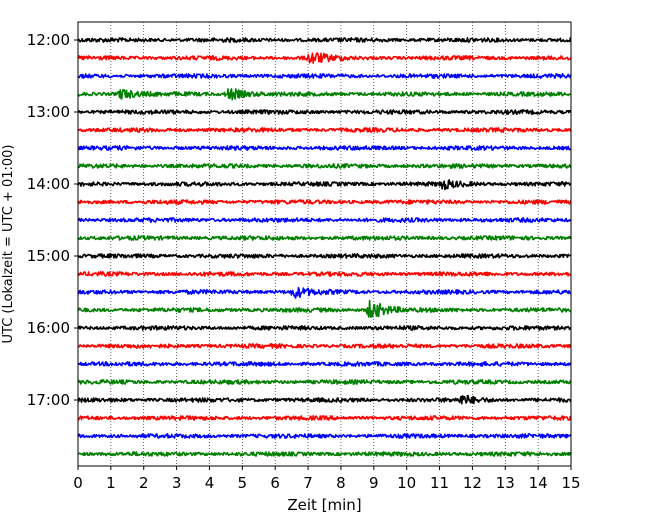  I want to click on y-axis-ticks: 12:00 13:00 14:00 15:00 16:00 17:00, so click(52, 220).